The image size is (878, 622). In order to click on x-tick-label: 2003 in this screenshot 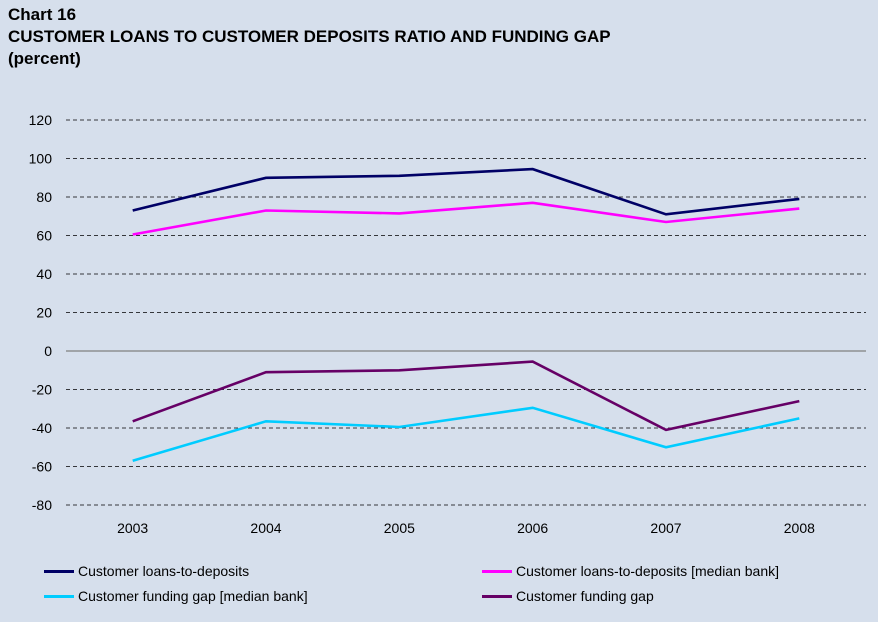, I will do `click(132, 528)`.